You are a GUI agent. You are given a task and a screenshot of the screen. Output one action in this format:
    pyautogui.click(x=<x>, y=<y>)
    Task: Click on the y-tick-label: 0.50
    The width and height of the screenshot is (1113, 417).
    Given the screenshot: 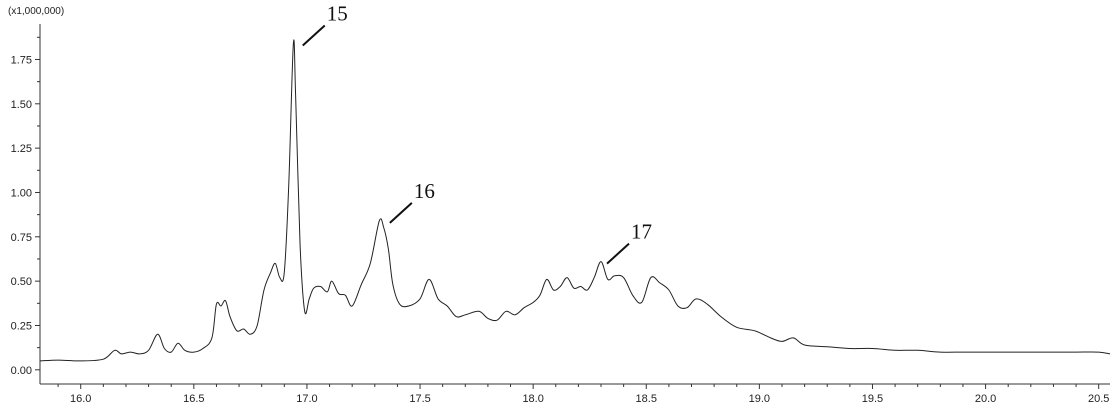 What is the action you would take?
    pyautogui.click(x=21, y=282)
    